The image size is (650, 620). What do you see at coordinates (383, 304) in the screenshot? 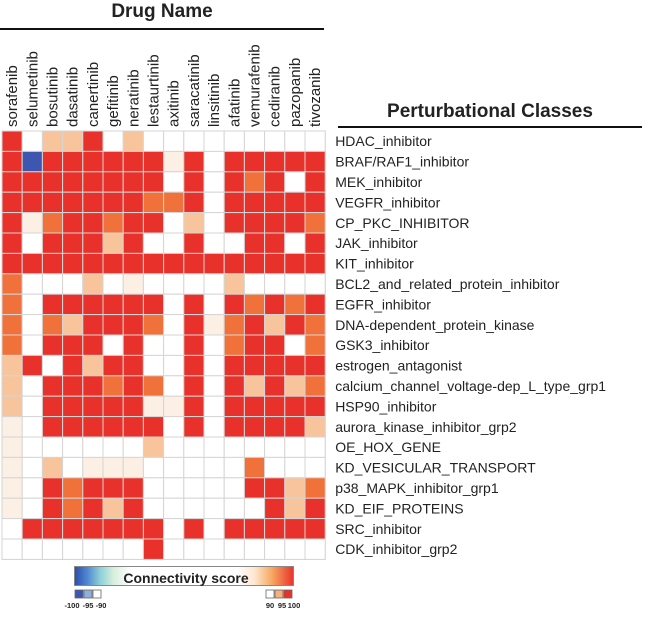
I see `row-label: EGFR_inhibitor` at bounding box center [383, 304].